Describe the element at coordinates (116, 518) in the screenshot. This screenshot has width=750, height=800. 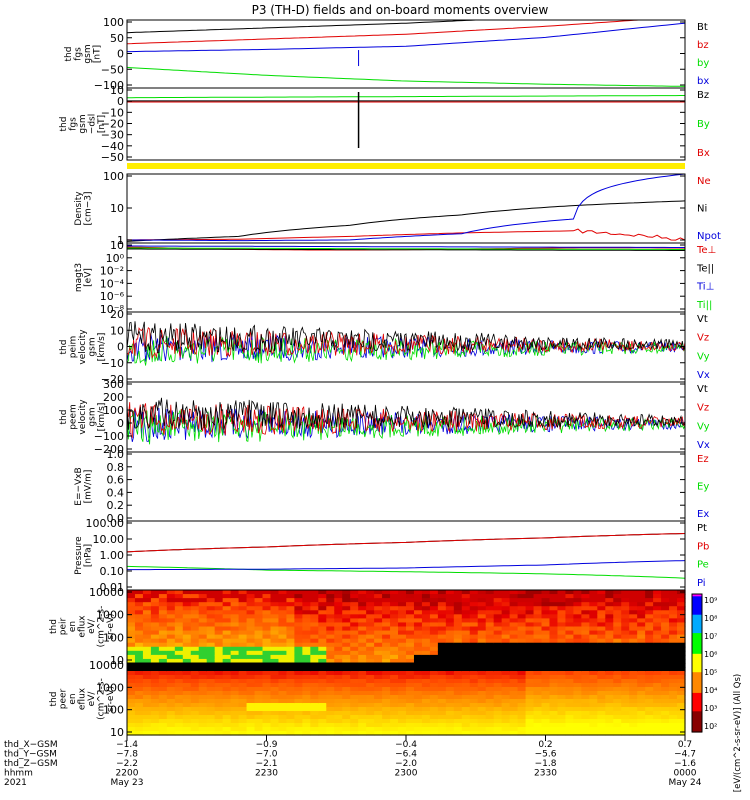
I see `y-tick-label: 0.0` at that location.